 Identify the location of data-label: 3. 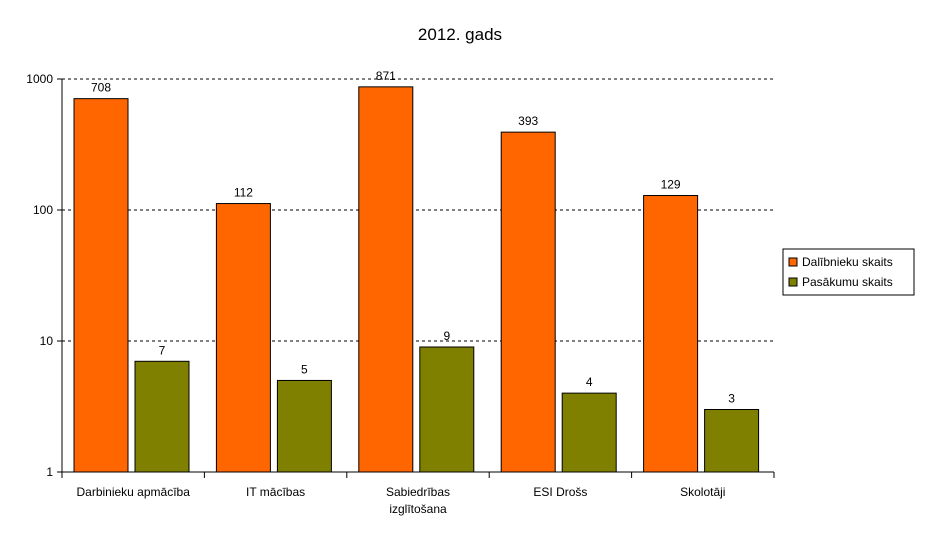
(731, 398).